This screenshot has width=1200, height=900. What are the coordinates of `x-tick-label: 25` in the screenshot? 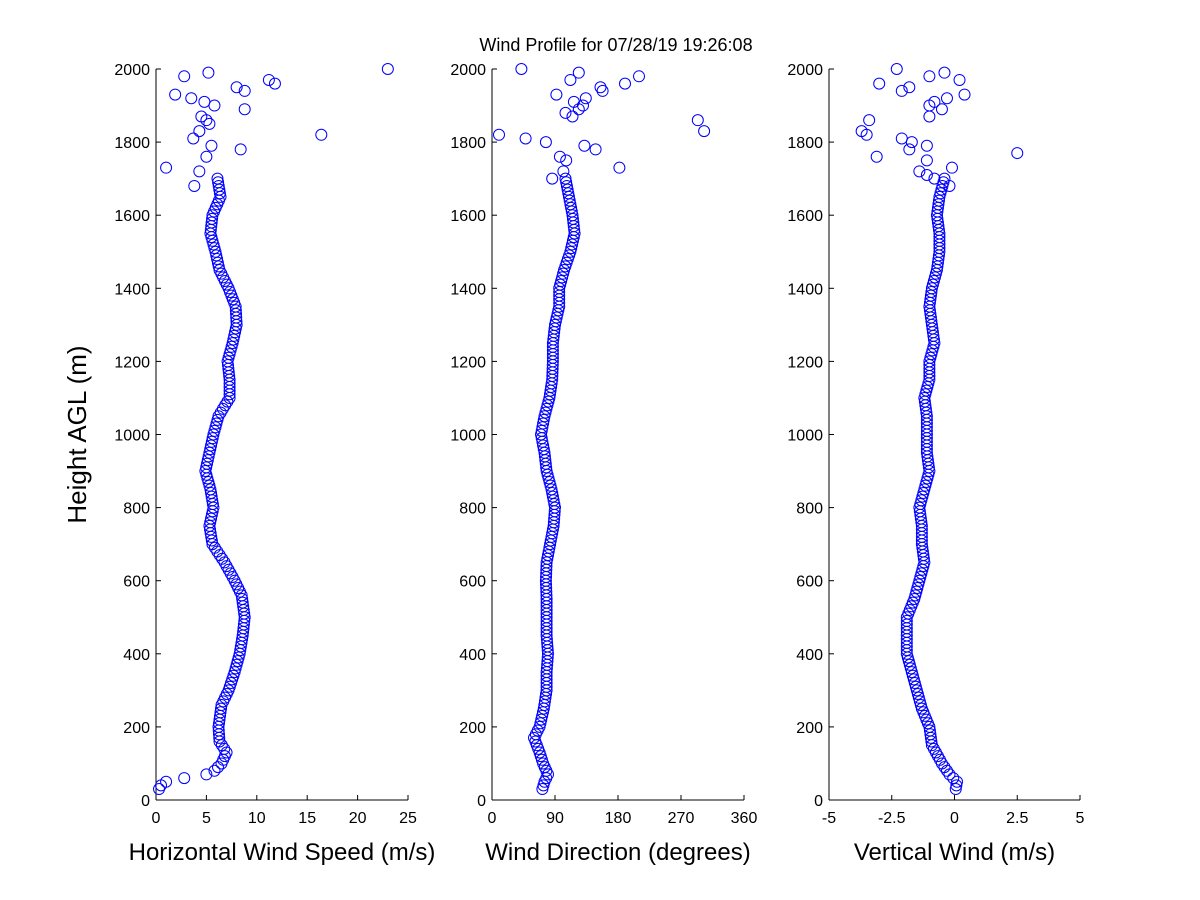 It's located at (408, 818).